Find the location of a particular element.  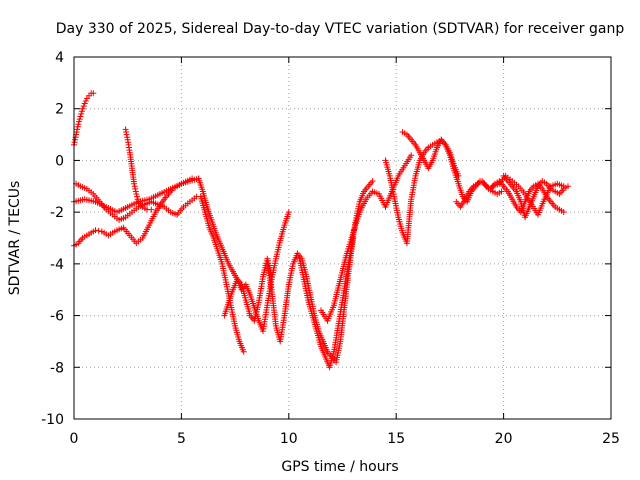

series-track-h is located at coordinates (248, 289).